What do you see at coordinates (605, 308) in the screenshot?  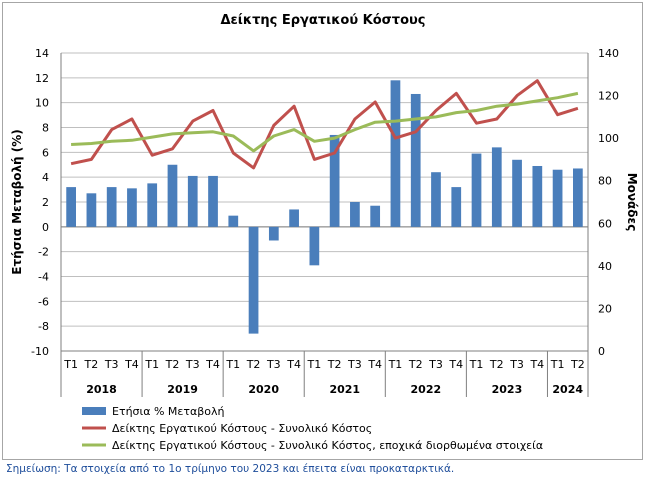 I see `y-right-tick-label: 20` at bounding box center [605, 308].